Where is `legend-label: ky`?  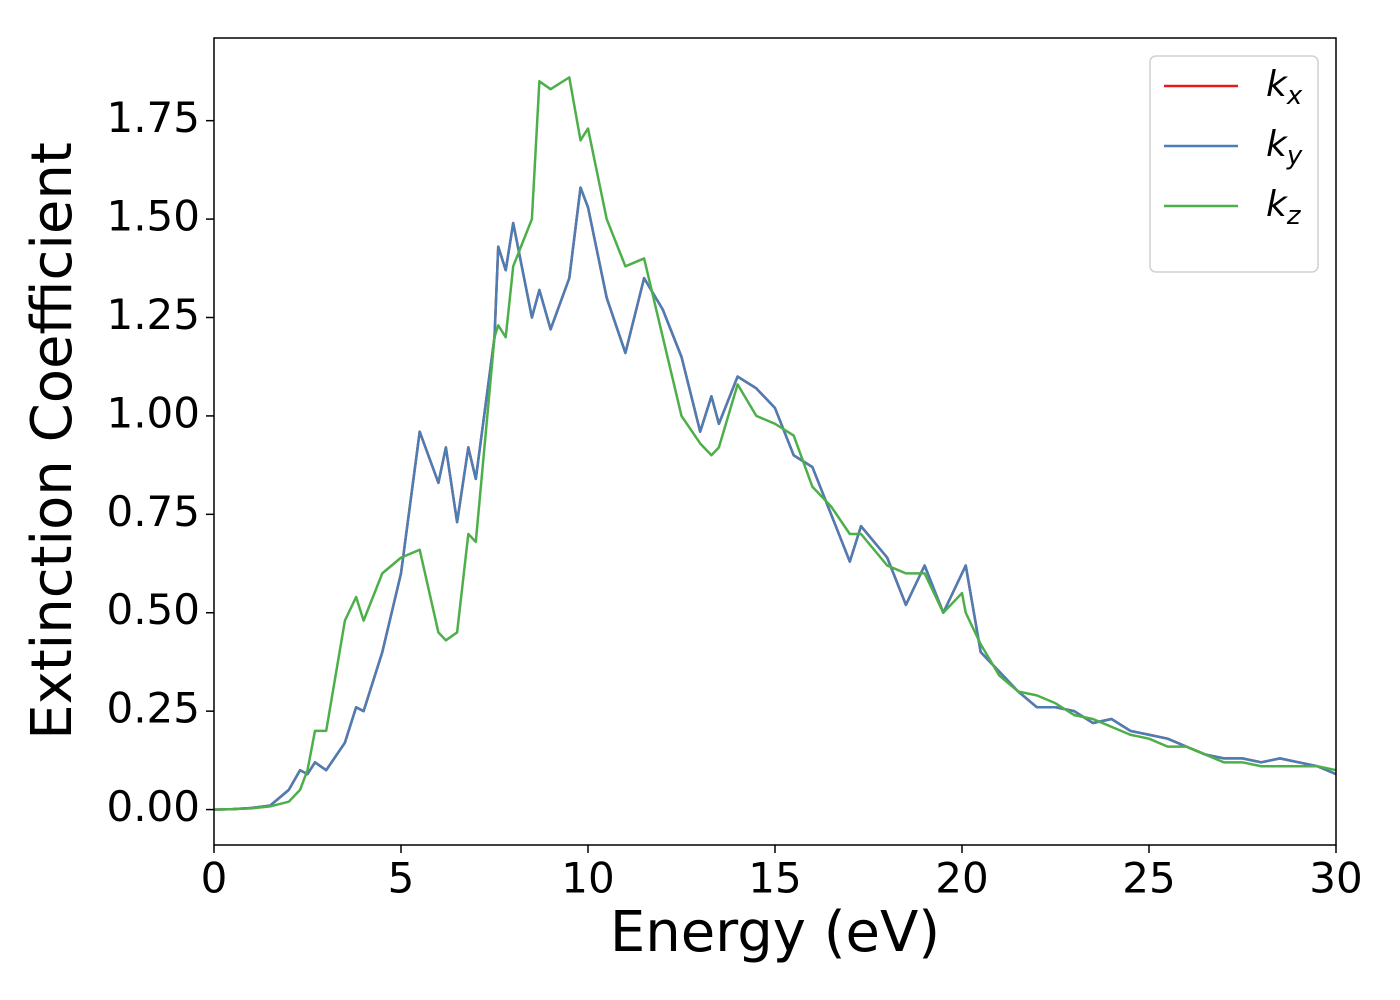 legend-label: ky is located at coordinates (1284, 147).